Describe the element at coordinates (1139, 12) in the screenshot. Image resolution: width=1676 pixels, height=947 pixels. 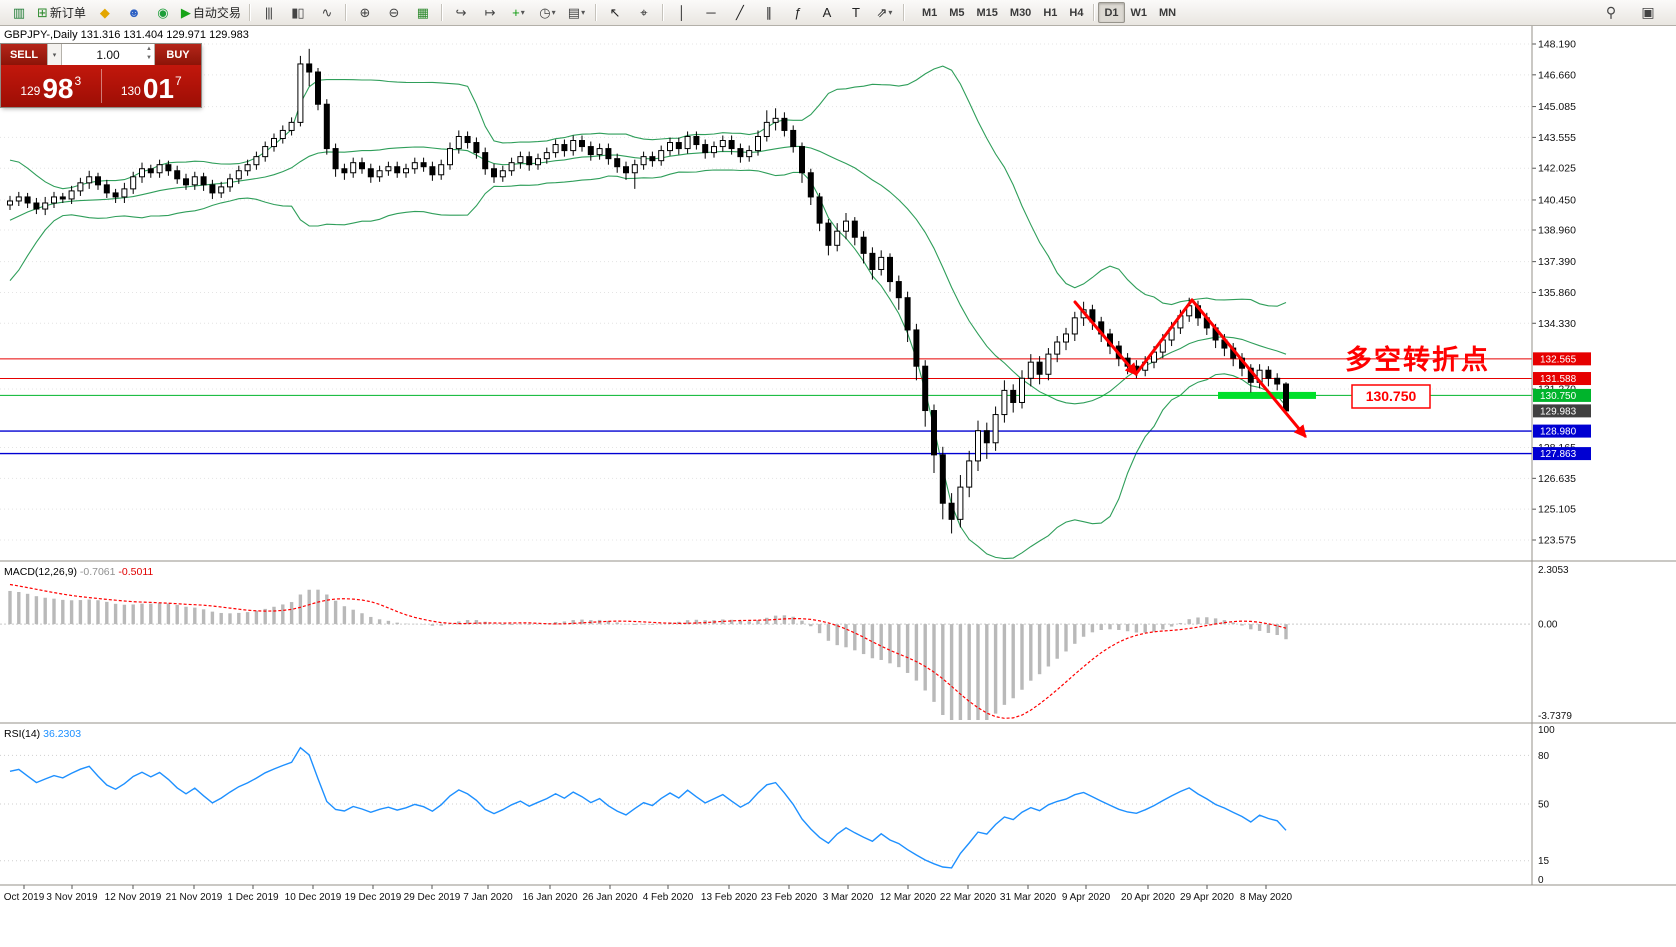
I see `timeframe-w1: W1` at that location.